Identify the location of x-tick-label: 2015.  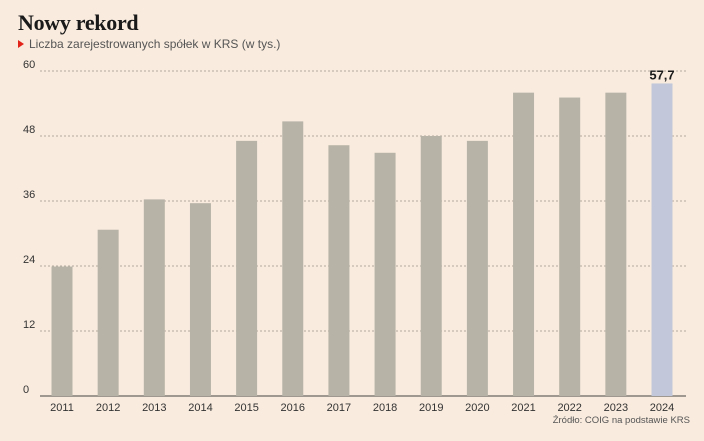
(246, 408).